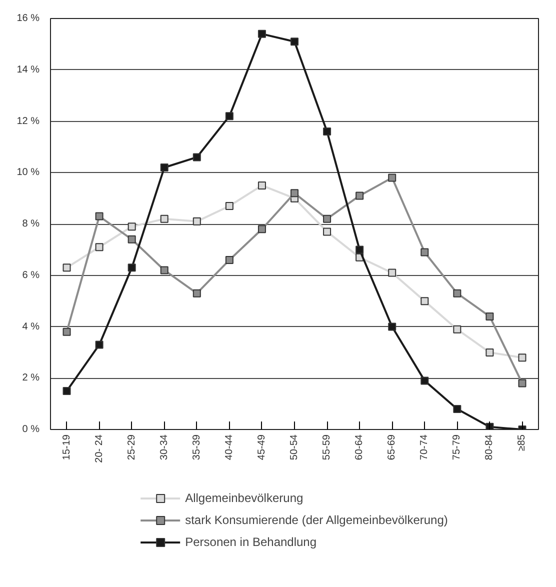 Image resolution: width=556 pixels, height=587 pixels. Describe the element at coordinates (99, 448) in the screenshot. I see `x-tick-label: 20- 24` at that location.